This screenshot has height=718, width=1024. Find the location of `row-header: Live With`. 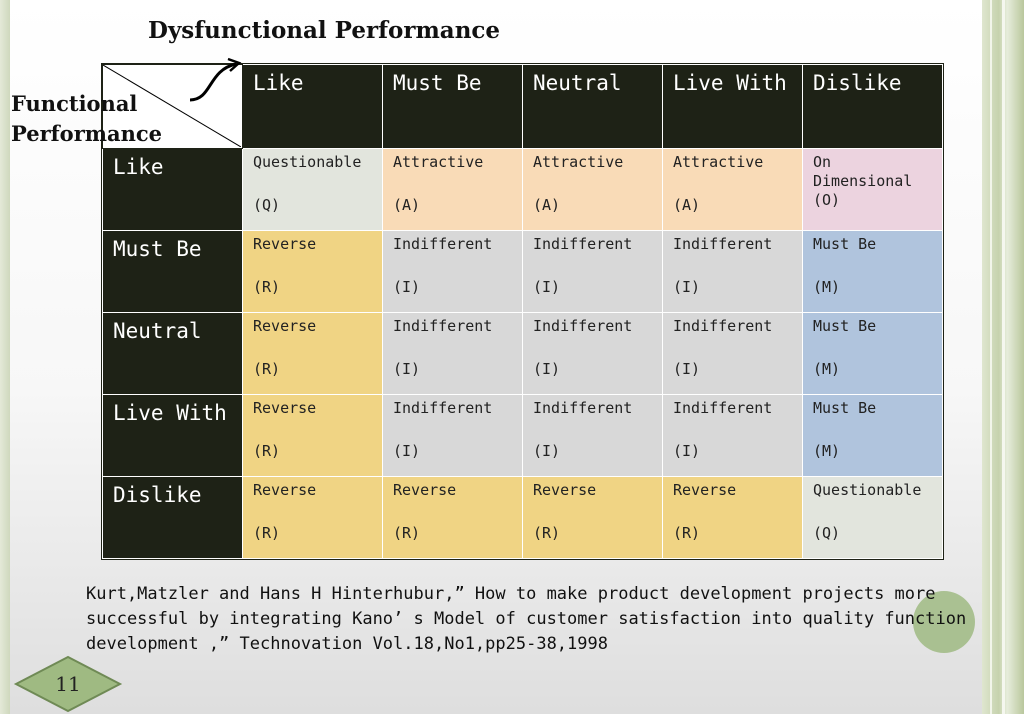

row-header: Live With is located at coordinates (172, 435).